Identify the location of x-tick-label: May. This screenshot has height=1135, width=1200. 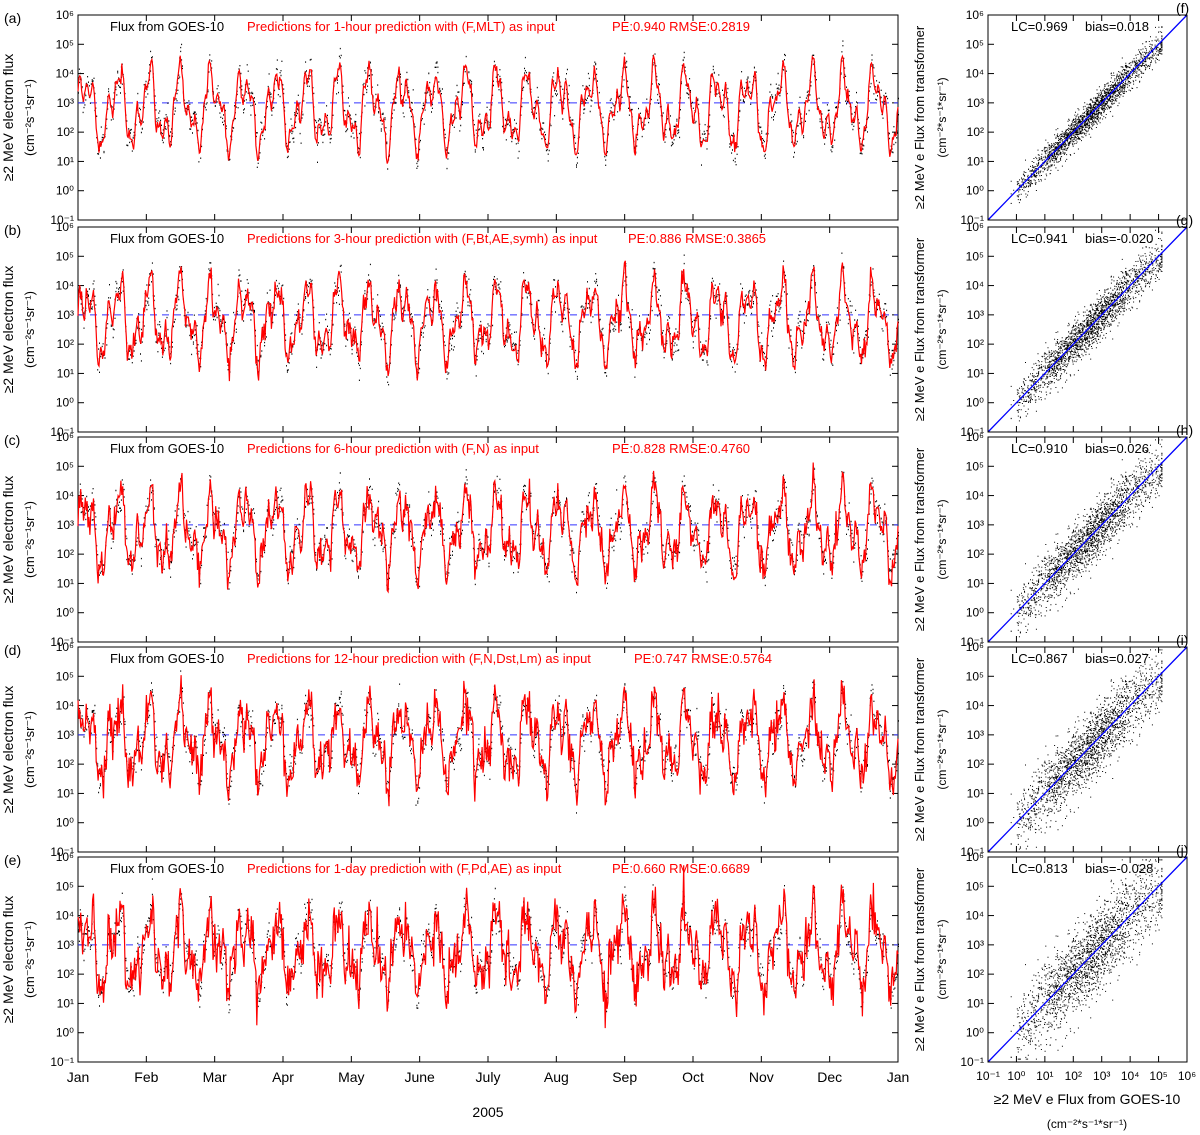
(351, 1077).